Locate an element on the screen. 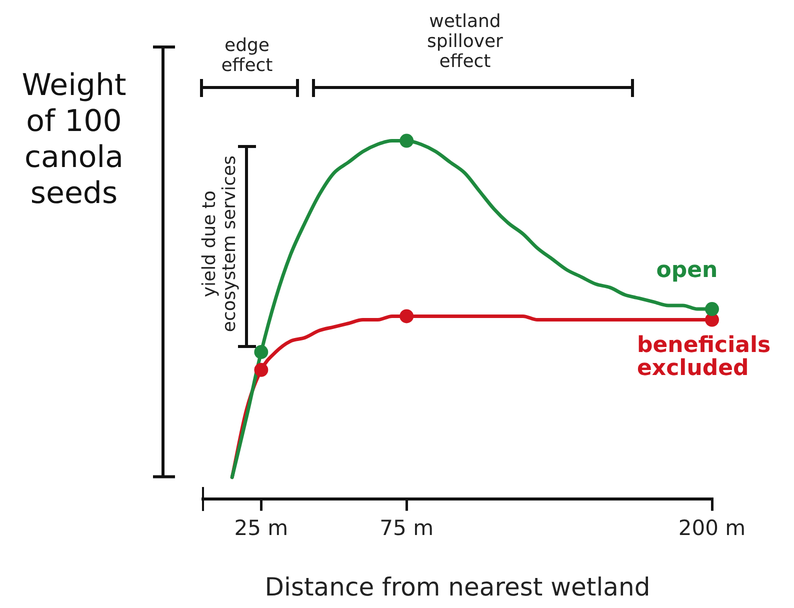 The image size is (794, 608). y-axis-title: Weight of 100 canola seeds is located at coordinates (74, 140).